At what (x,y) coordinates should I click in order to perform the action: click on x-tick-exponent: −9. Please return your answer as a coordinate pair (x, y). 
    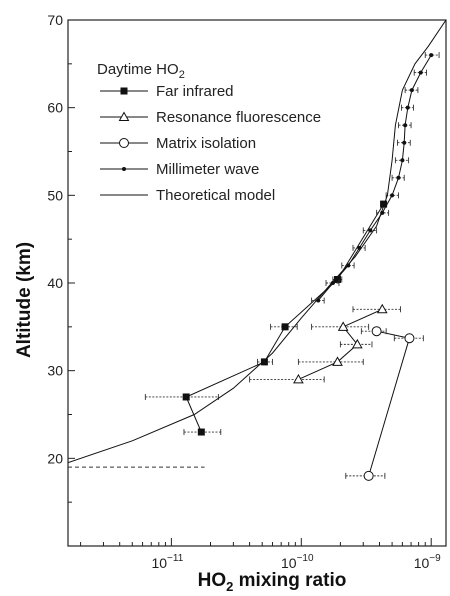
    Looking at the image, I should click on (435, 558).